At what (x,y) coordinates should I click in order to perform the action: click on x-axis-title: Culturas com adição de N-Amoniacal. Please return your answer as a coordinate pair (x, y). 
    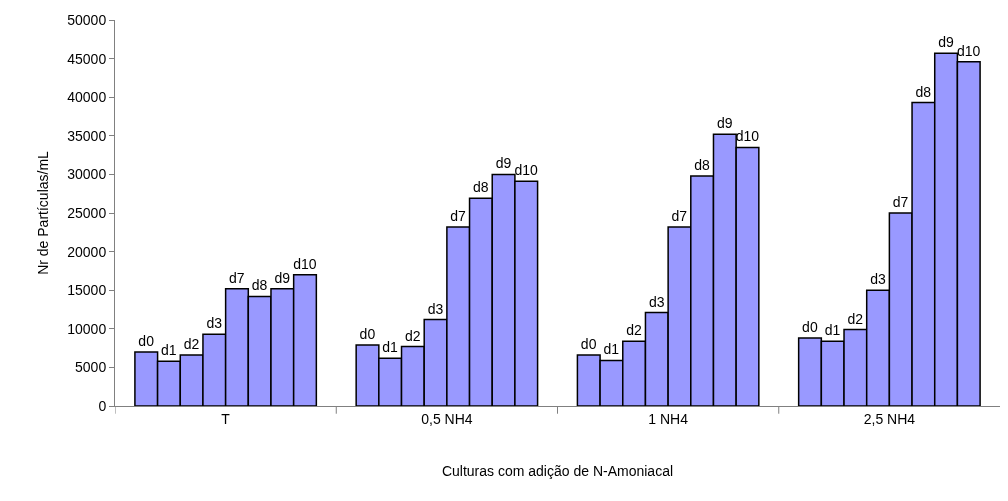
    Looking at the image, I should click on (557, 471).